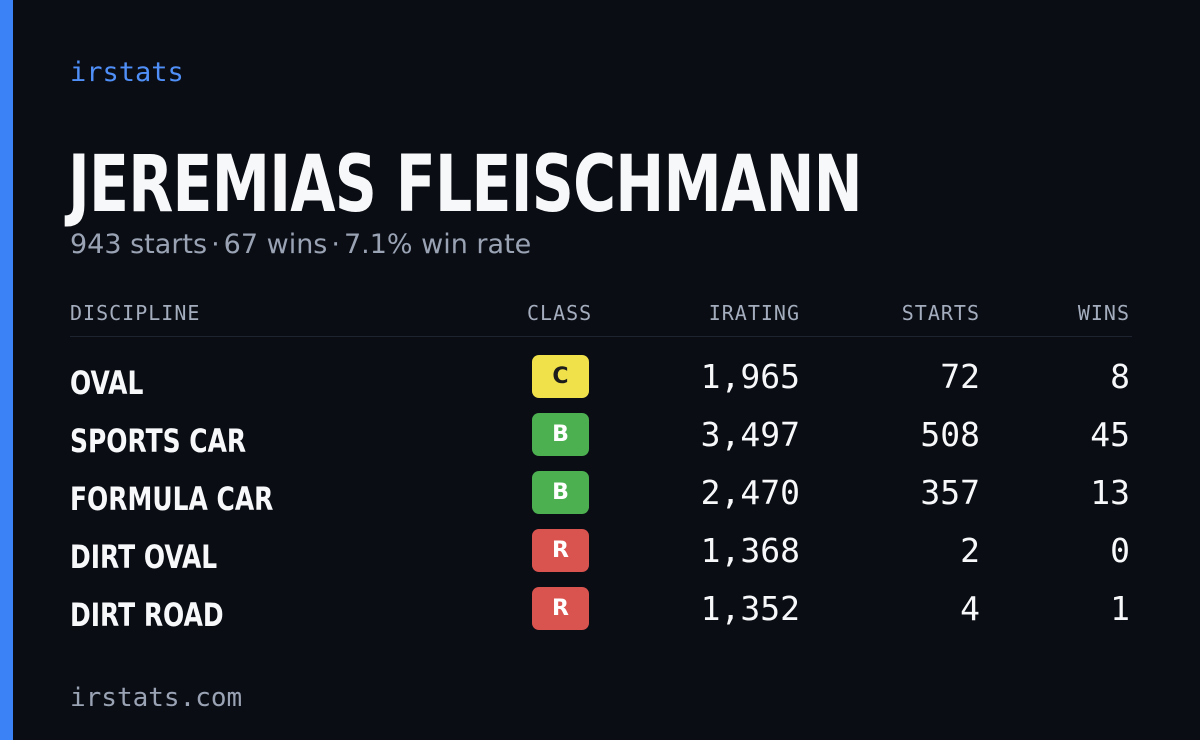 Image resolution: width=1200 pixels, height=740 pixels. Describe the element at coordinates (601, 442) in the screenshot. I see `table-row: SPORTS CAR B 3,497 508 45` at that location.